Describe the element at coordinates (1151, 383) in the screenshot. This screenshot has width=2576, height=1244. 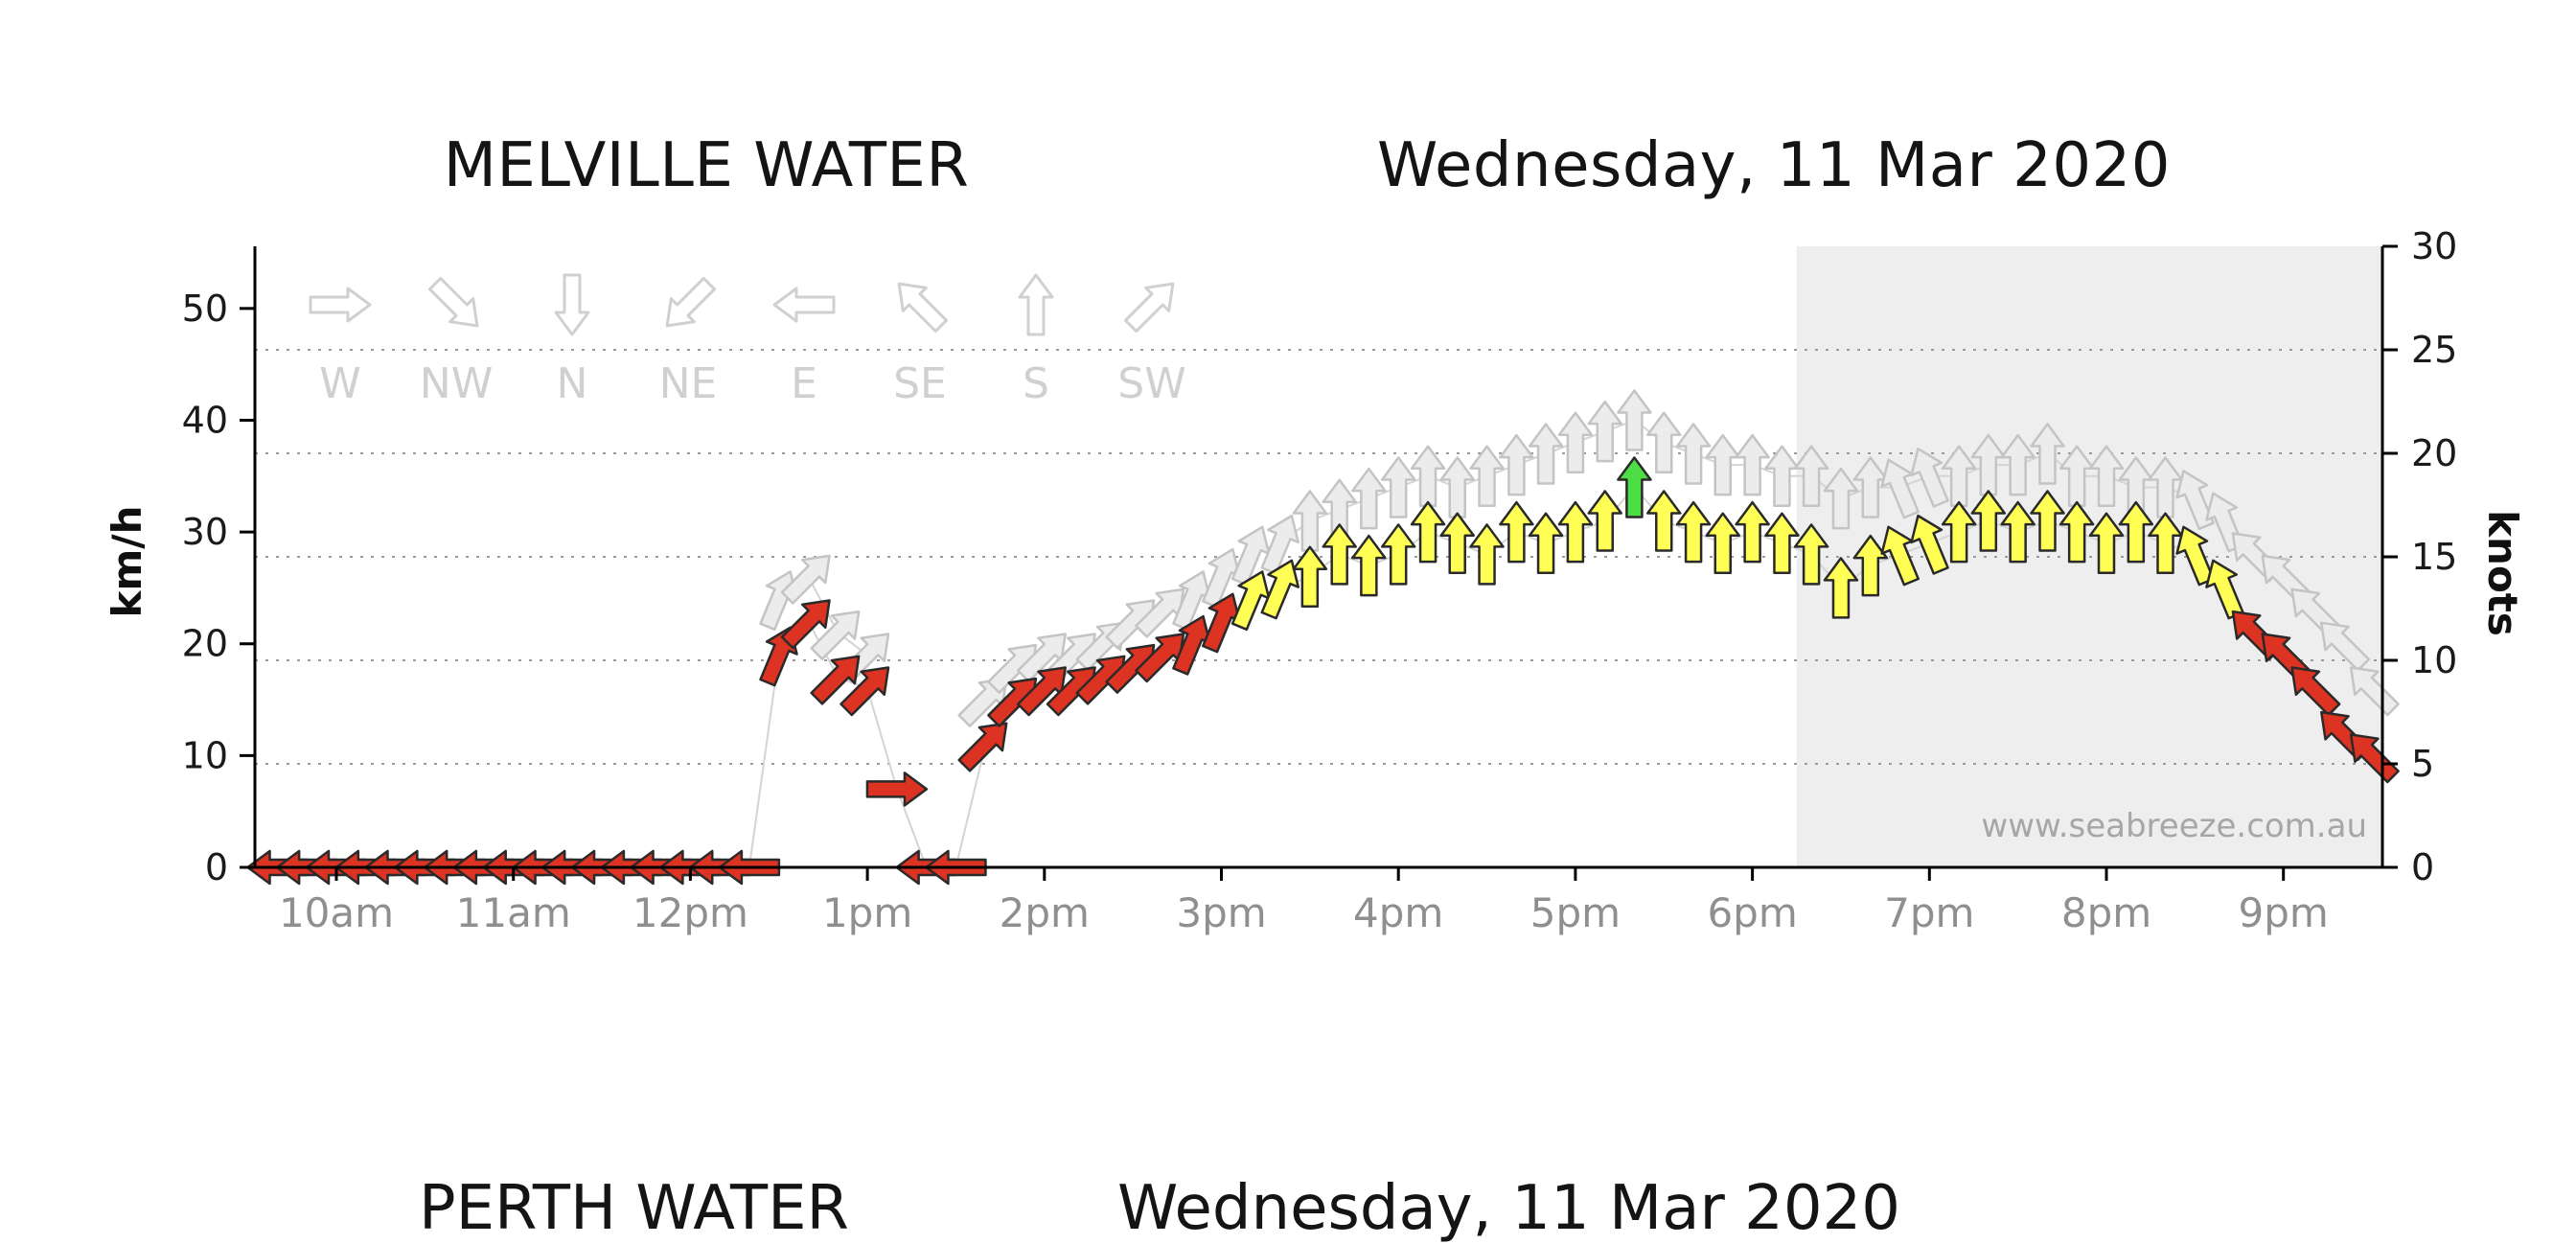
I see `direction-legend-label-SW: SW` at that location.